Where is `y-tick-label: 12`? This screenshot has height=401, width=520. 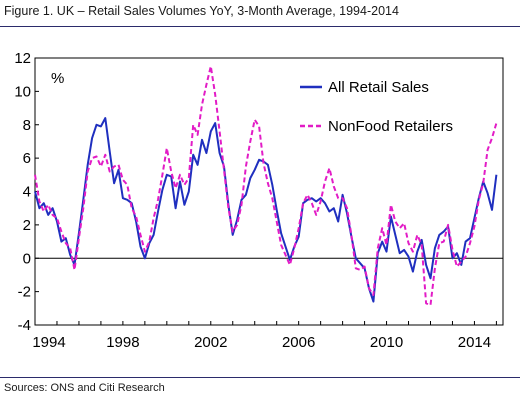
y-tick-label: 12 is located at coordinates (22, 58).